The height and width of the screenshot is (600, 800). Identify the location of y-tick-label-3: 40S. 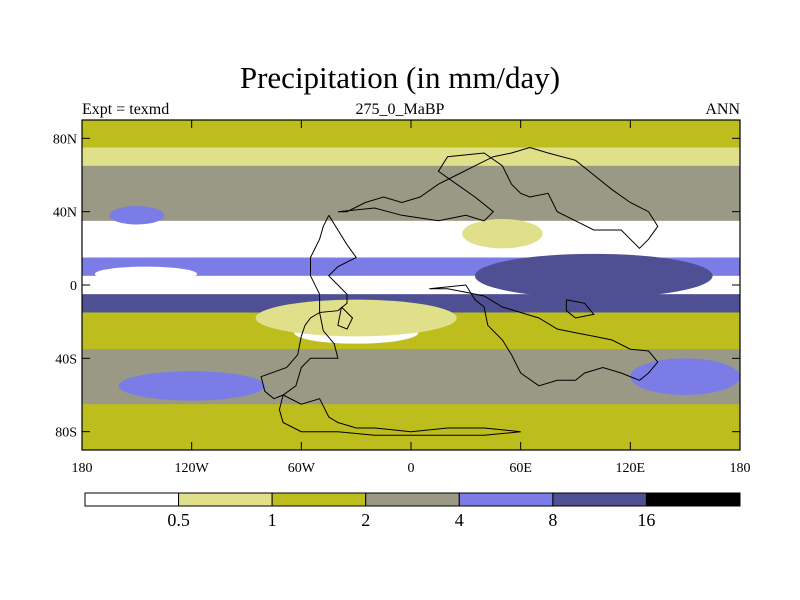
(66, 359).